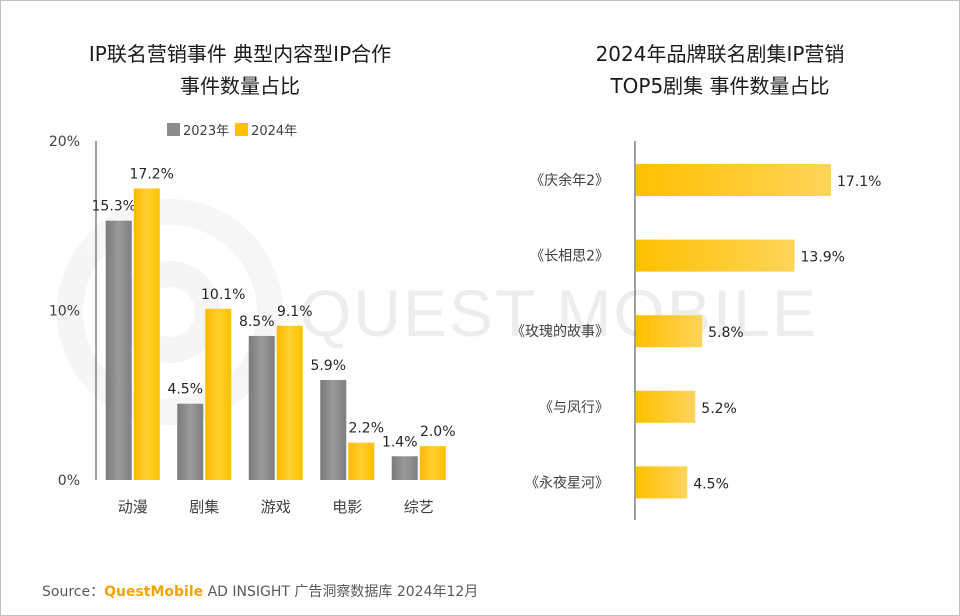  What do you see at coordinates (257, 322) in the screenshot?
I see `bar-label-2023: 8.5%` at bounding box center [257, 322].